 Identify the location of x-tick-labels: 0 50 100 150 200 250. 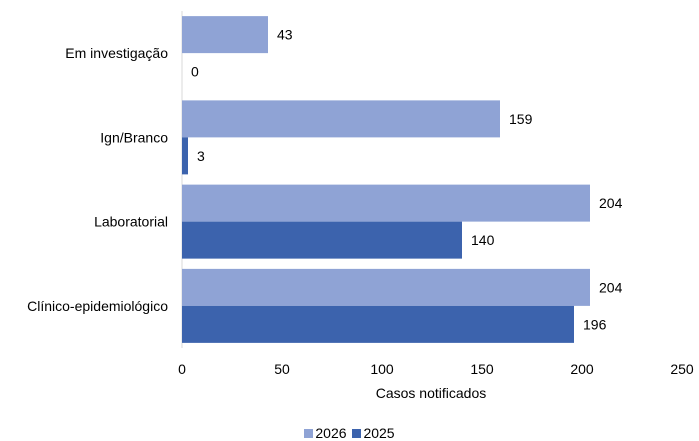
(436, 369).